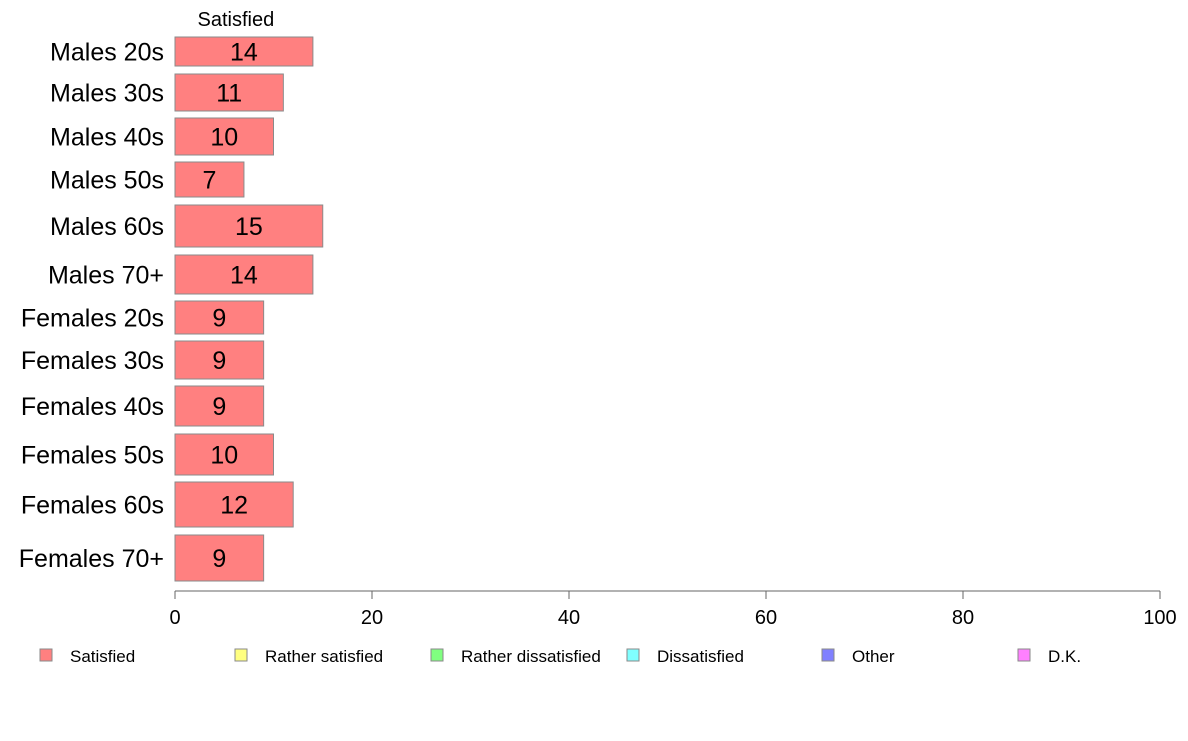  Describe the element at coordinates (700, 656) in the screenshot. I see `legend-label: Dissatisfied` at that location.